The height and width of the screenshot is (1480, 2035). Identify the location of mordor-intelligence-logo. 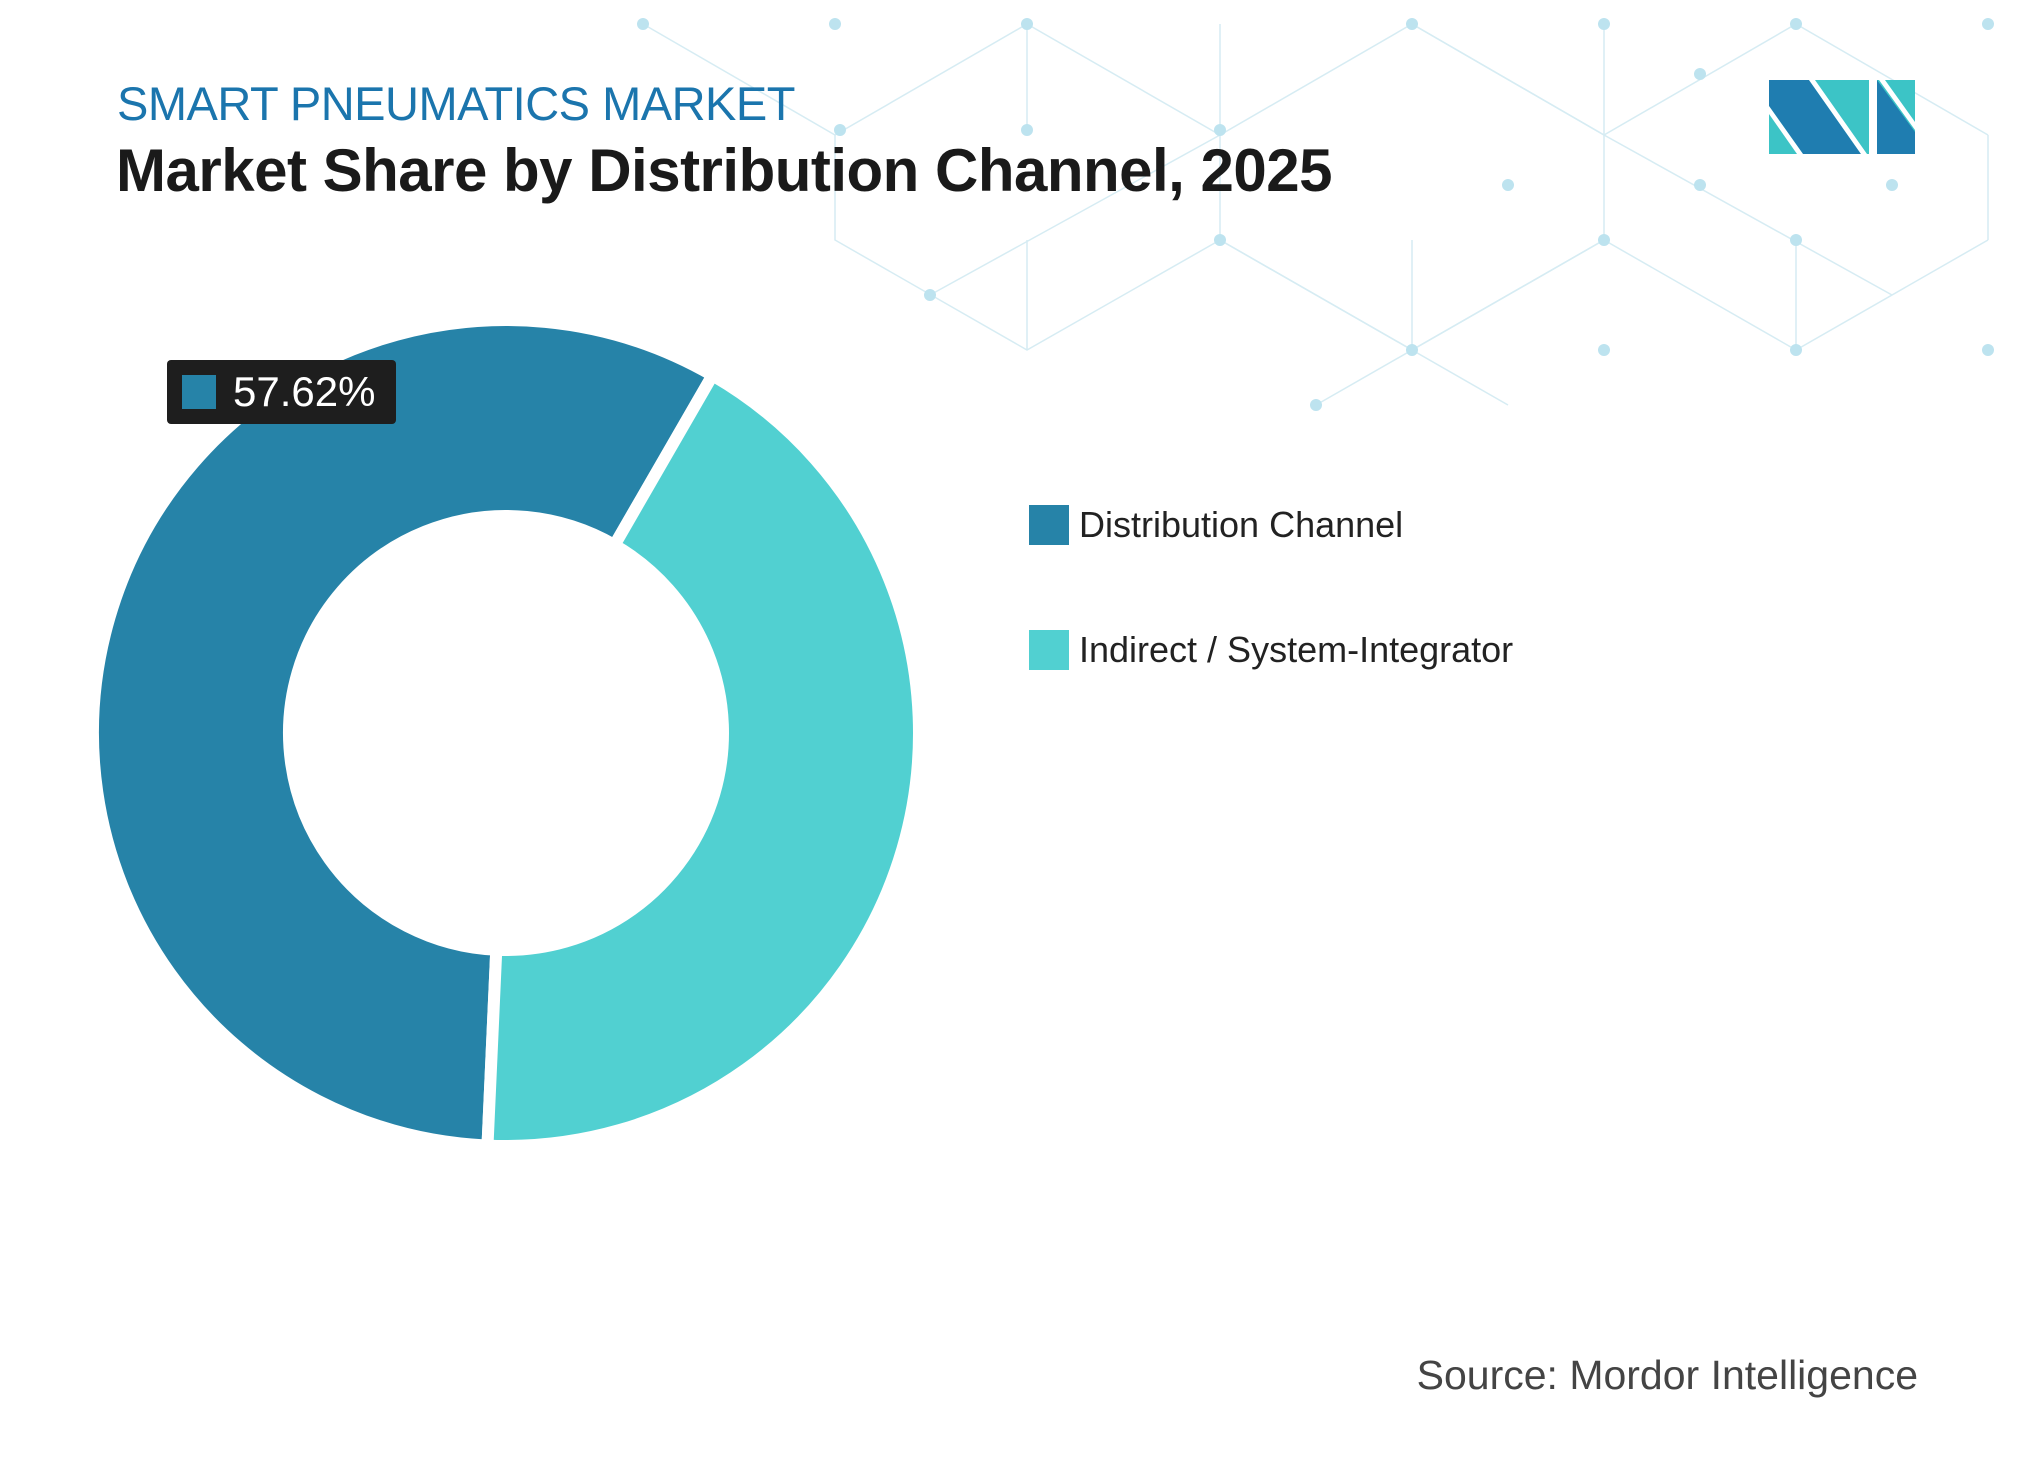
(1842, 117).